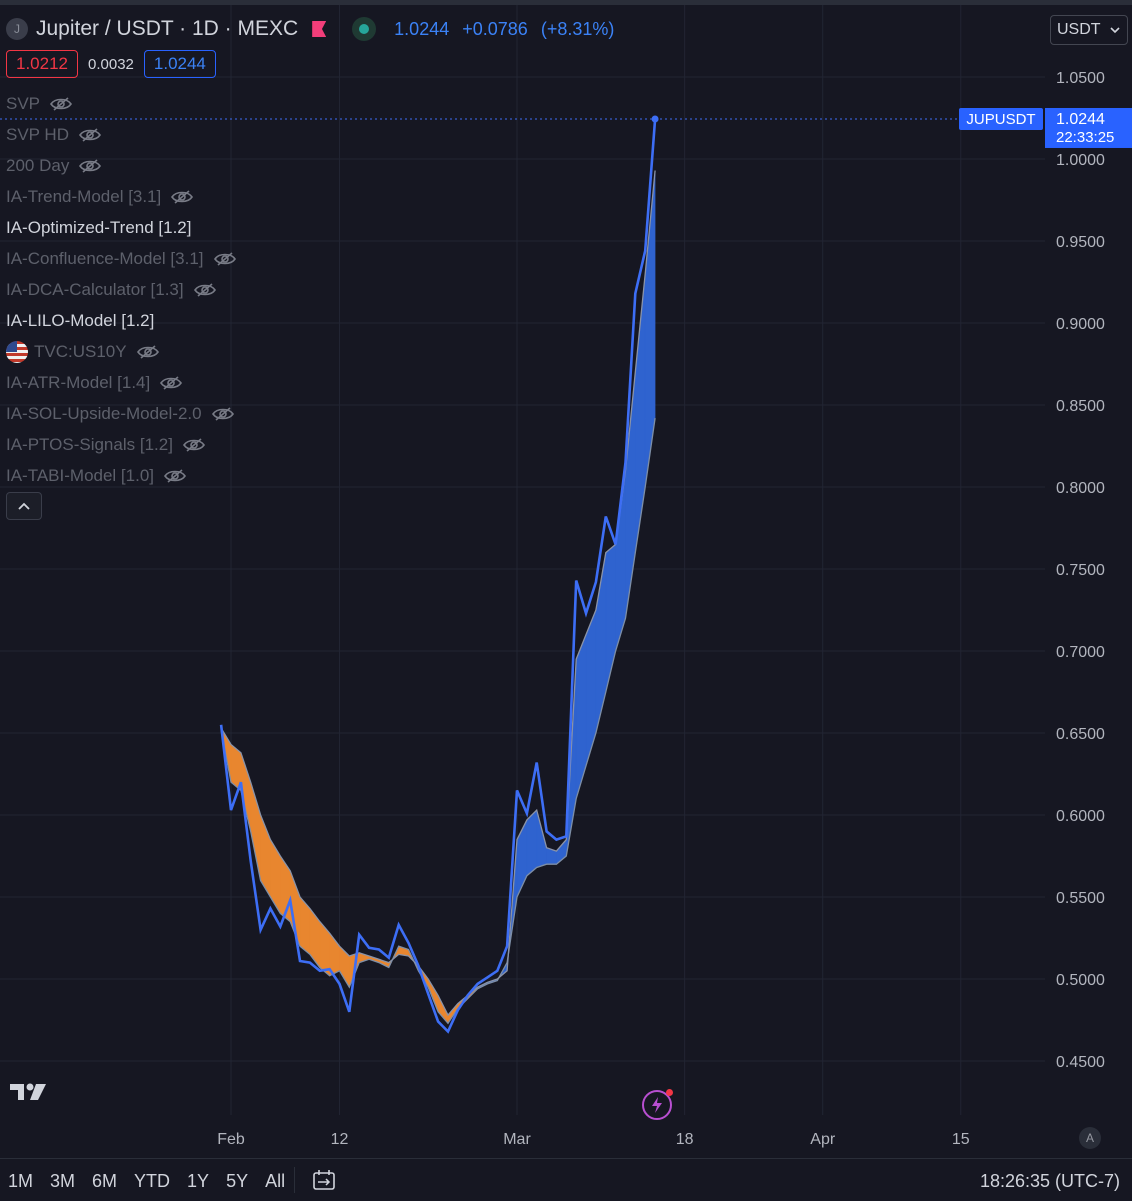 This screenshot has height=1201, width=1132. Describe the element at coordinates (105, 258) in the screenshot. I see `indicator-label: IA-Confluence-Model [3.1]` at that location.